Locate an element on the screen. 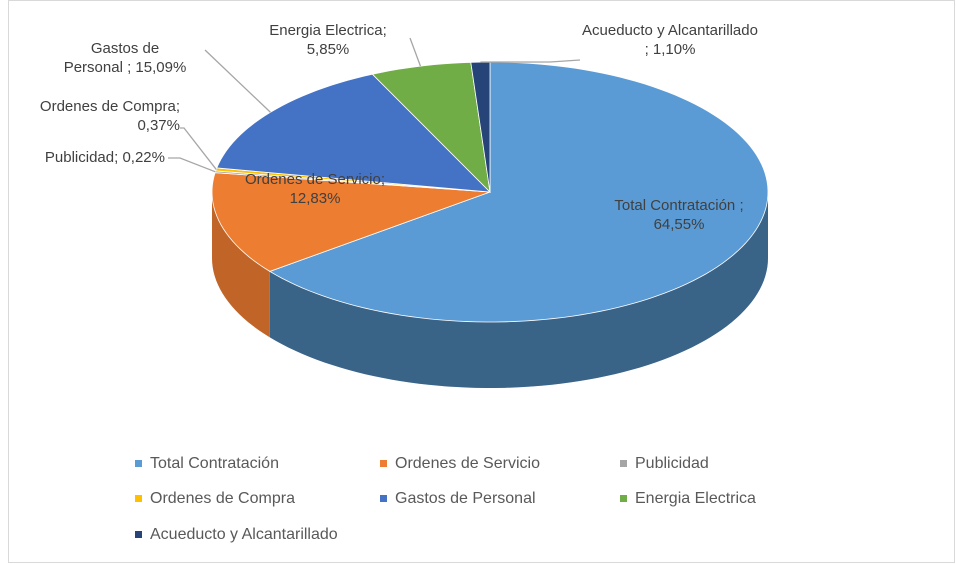 The height and width of the screenshot is (564, 956). data-label: Ordenes de Servicio; 12,83% is located at coordinates (315, 189).